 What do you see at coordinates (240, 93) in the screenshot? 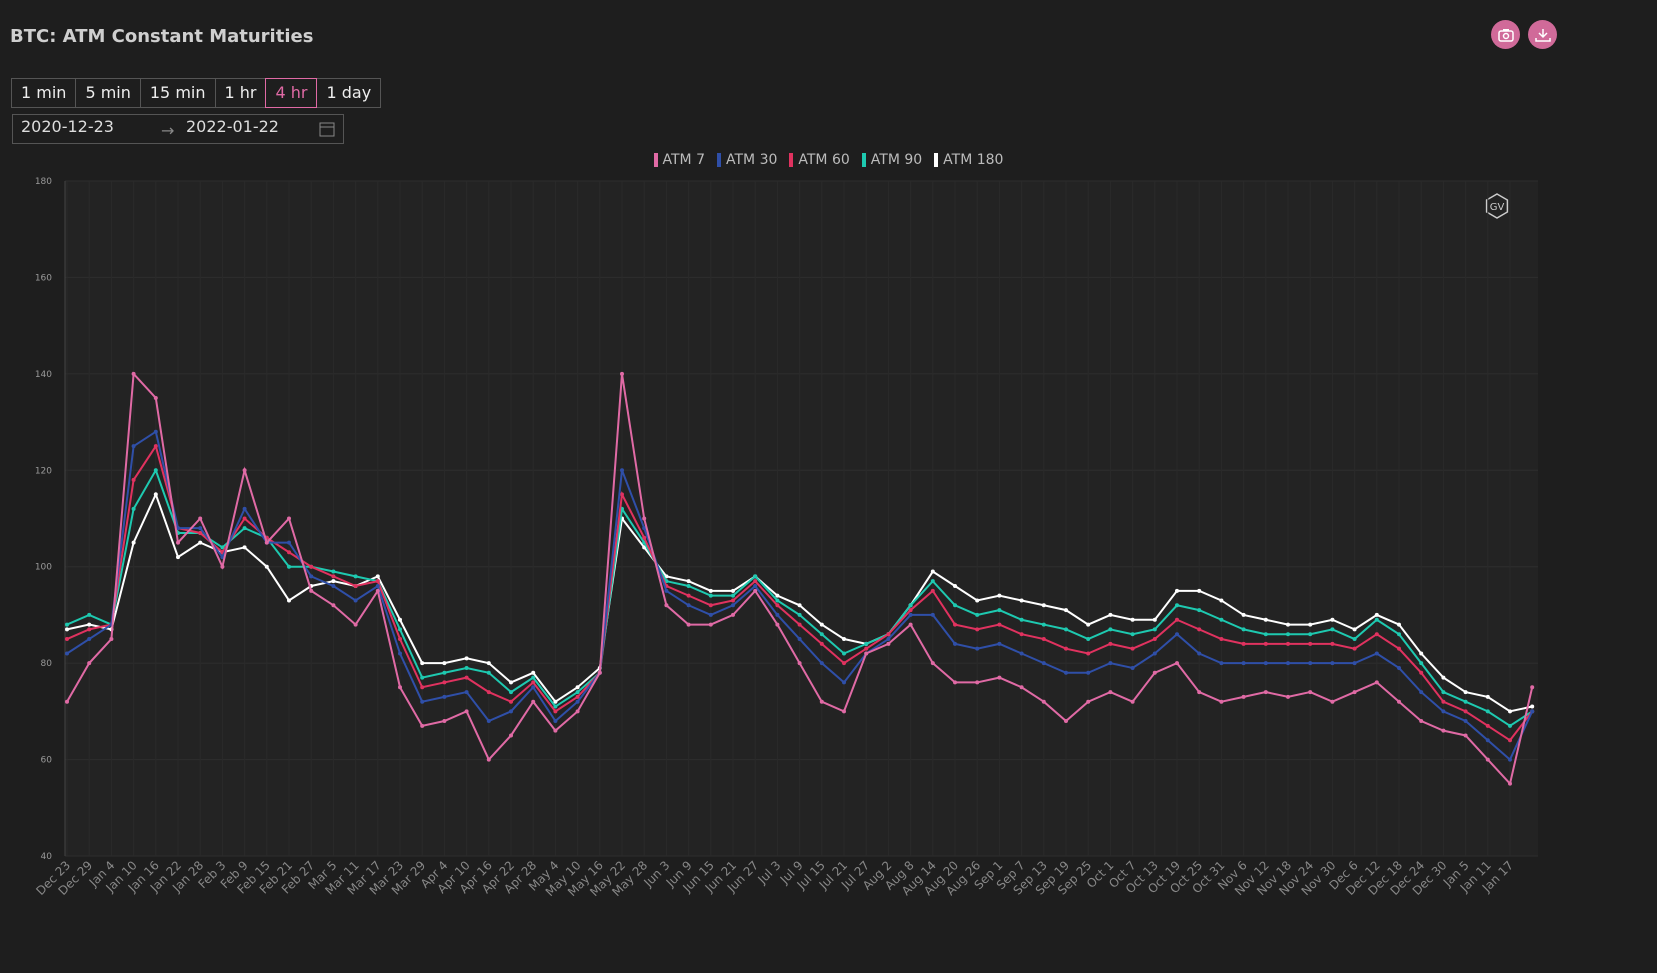
I see `interval-button: 1 hr` at bounding box center [240, 93].